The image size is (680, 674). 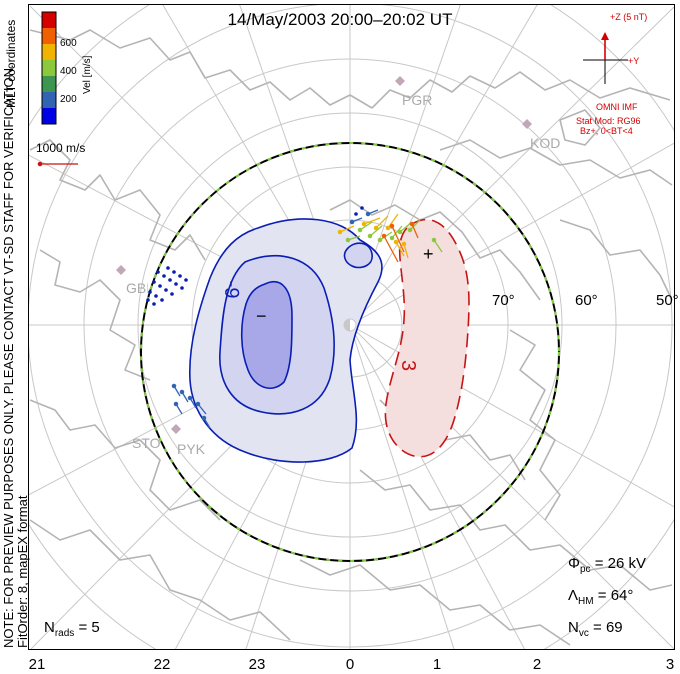 I want to click on velocity-vectors, so click(x=294, y=317).